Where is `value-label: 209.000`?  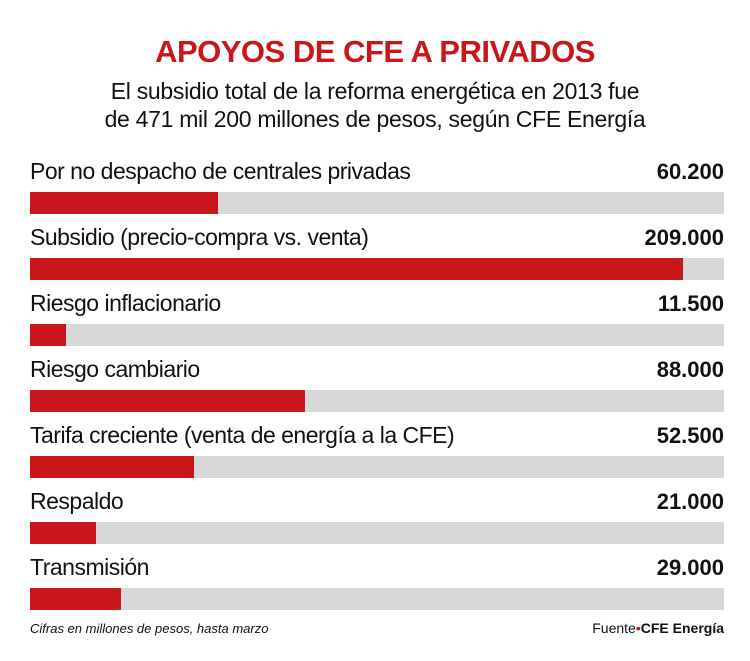
value-label: 209.000 is located at coordinates (684, 237).